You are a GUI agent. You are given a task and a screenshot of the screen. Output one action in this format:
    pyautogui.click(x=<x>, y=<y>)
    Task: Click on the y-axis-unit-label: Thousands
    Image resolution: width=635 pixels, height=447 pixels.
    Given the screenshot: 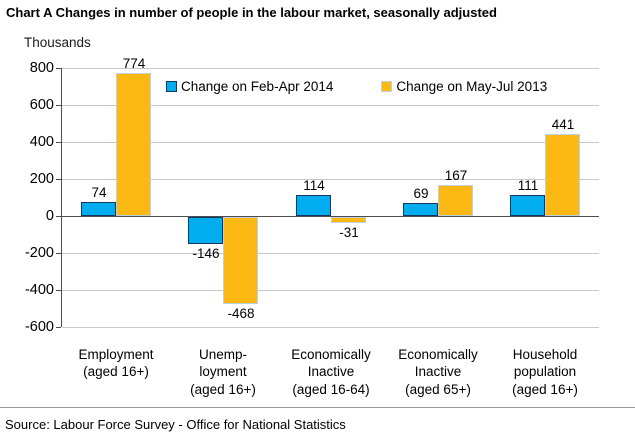 What is the action you would take?
    pyautogui.click(x=57, y=42)
    